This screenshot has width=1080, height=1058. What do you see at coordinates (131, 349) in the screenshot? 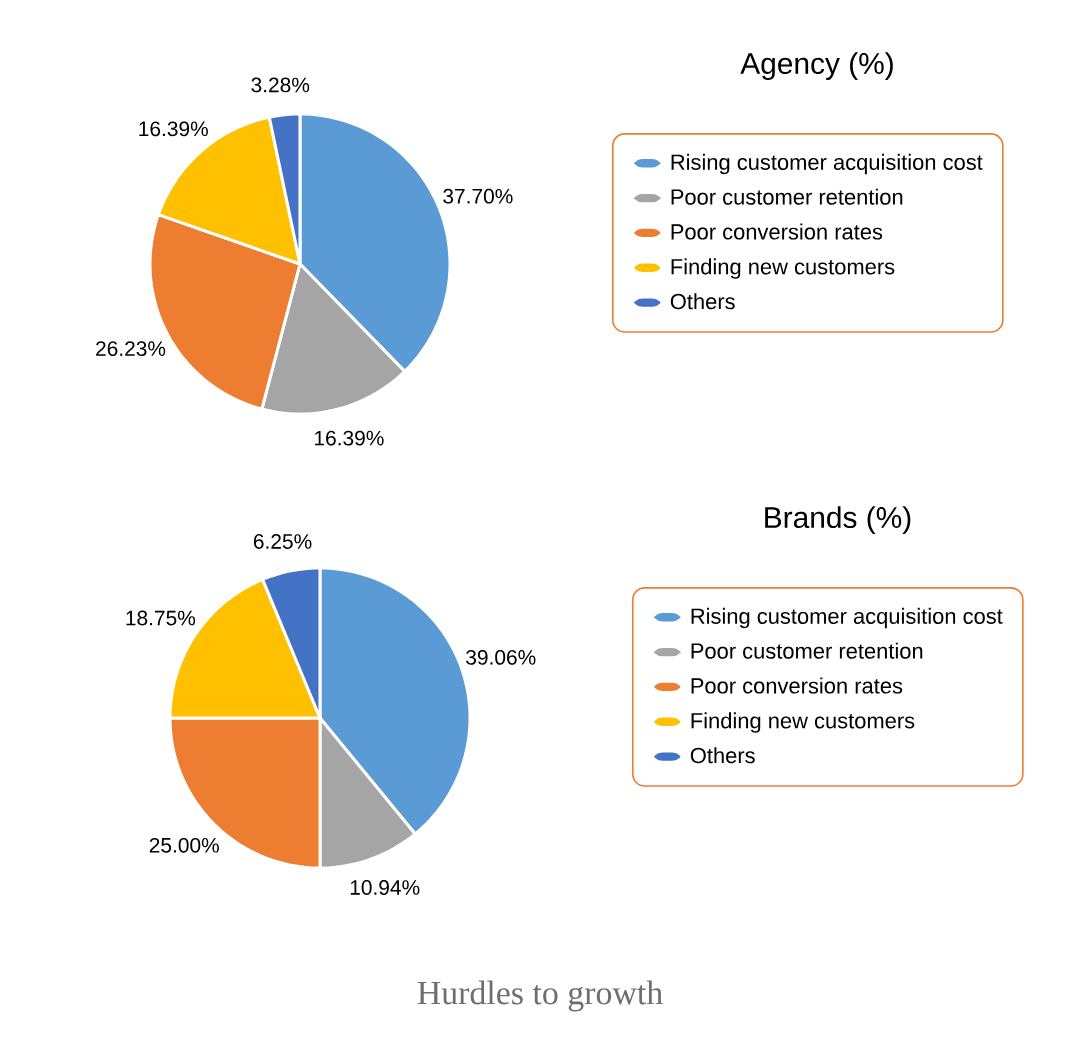
I see `data-label: 26.23%` at bounding box center [131, 349].